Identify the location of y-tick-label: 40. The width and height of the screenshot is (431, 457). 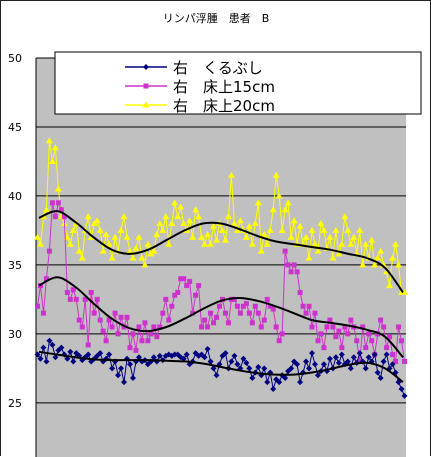
(15, 196).